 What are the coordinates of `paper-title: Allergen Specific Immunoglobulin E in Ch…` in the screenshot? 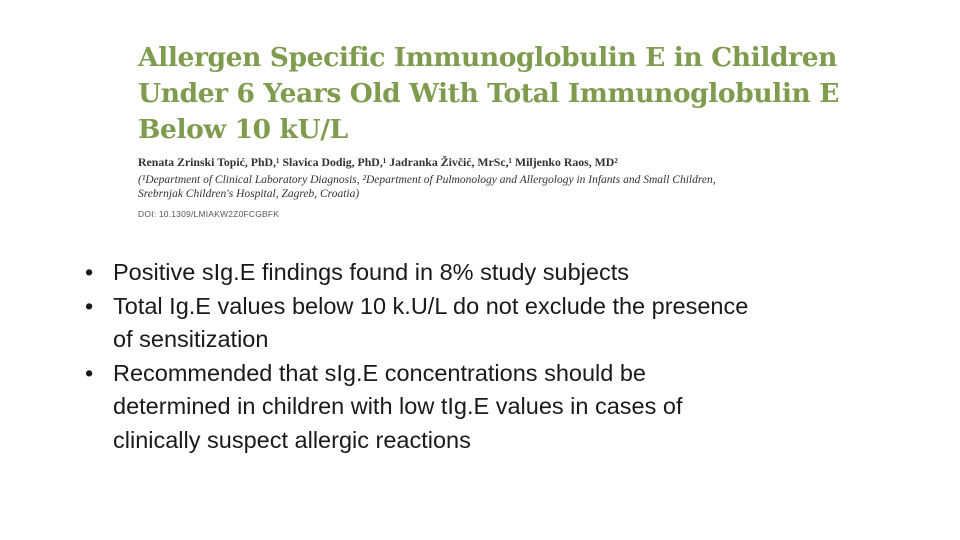 It's located at (489, 94).